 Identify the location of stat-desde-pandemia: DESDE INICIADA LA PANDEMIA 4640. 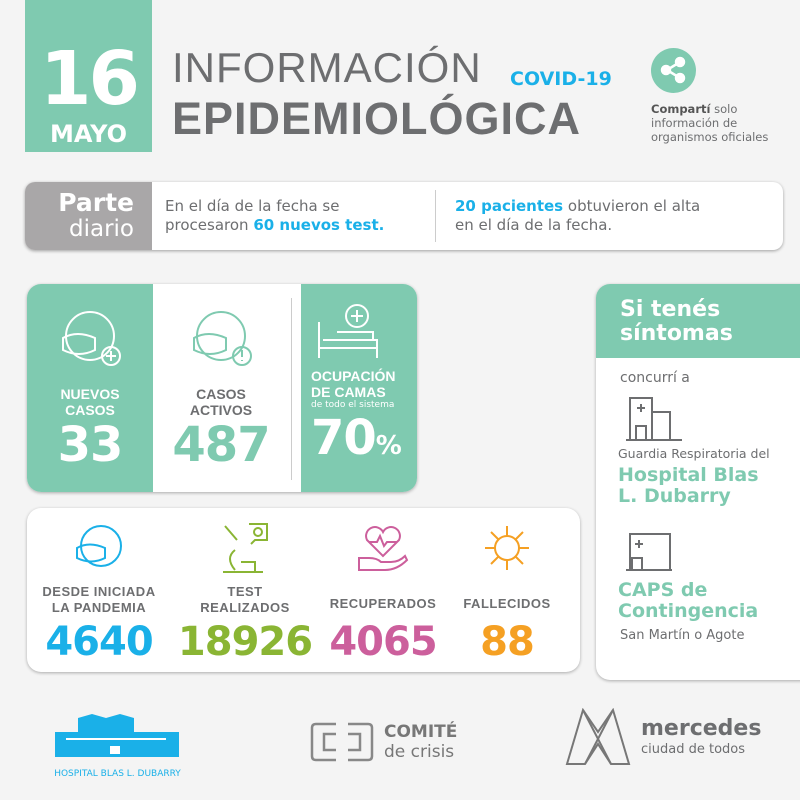
(99, 590).